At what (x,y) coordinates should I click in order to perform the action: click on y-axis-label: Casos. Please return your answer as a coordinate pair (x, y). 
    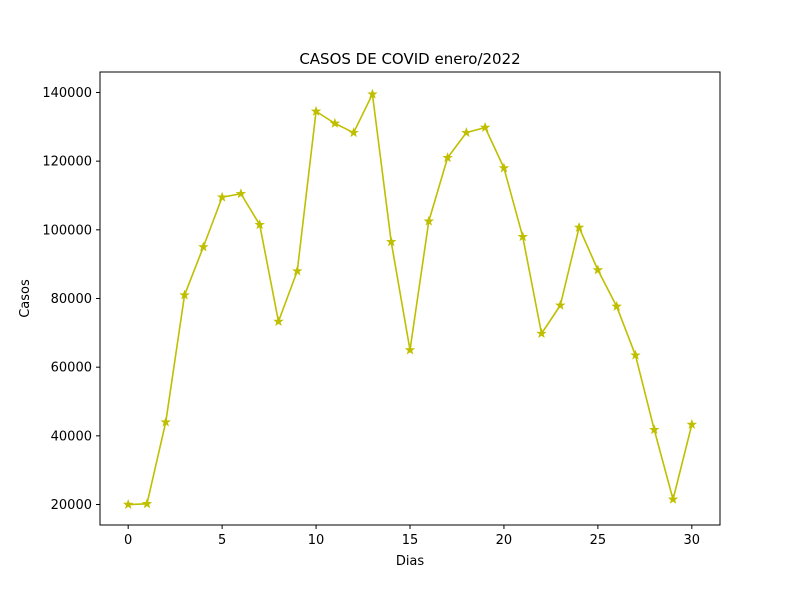
    Looking at the image, I should click on (25, 298).